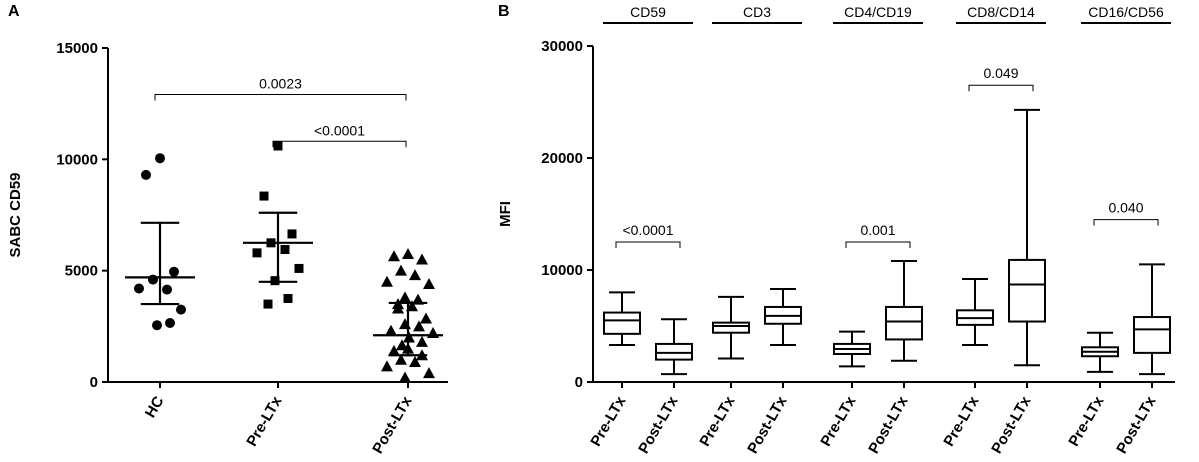  I want to click on panel-b-group-title: CD16/CD56, so click(1126, 12).